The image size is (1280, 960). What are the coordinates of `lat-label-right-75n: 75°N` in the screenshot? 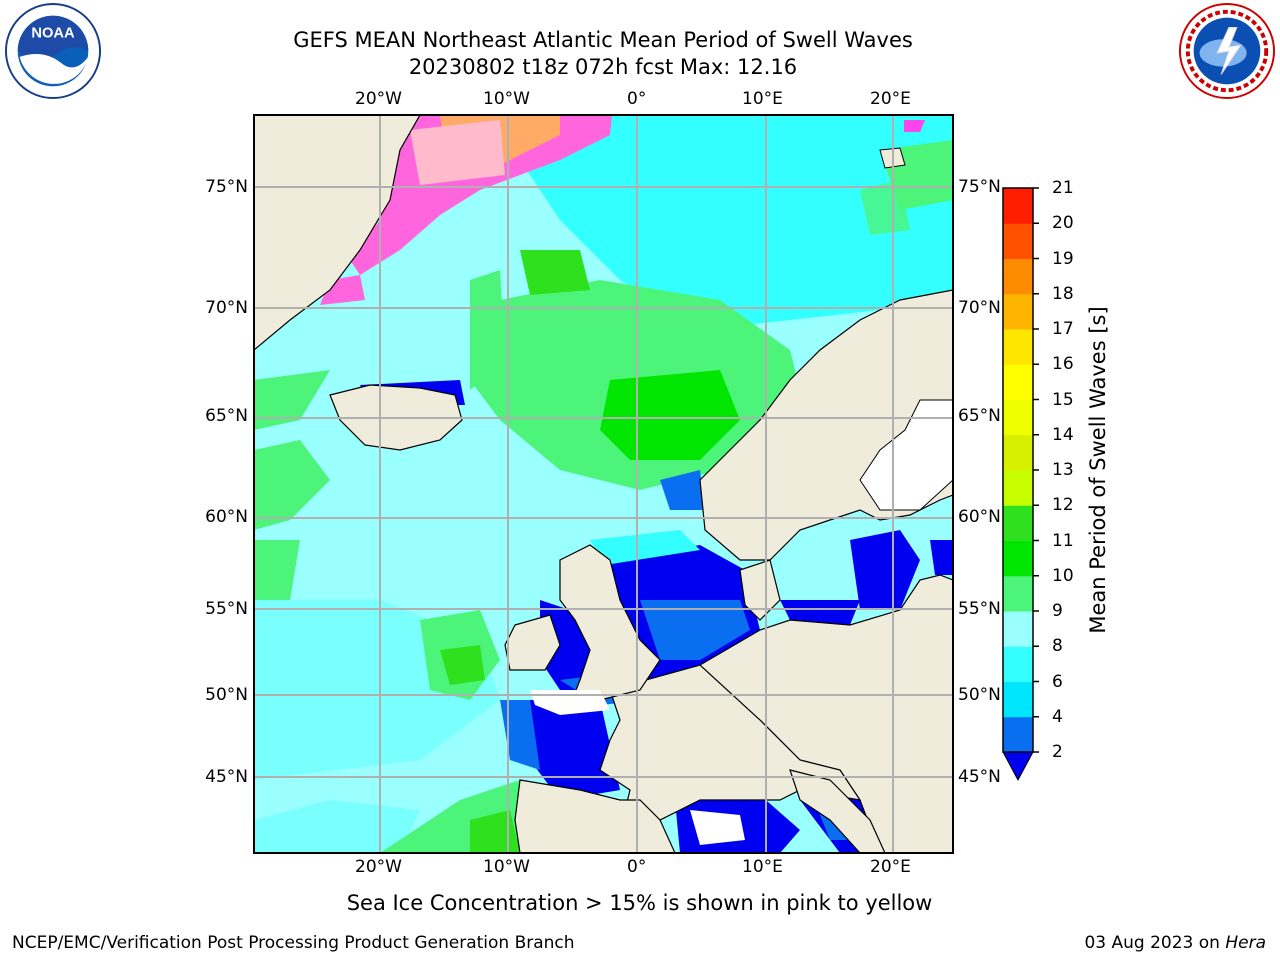 It's located at (979, 187).